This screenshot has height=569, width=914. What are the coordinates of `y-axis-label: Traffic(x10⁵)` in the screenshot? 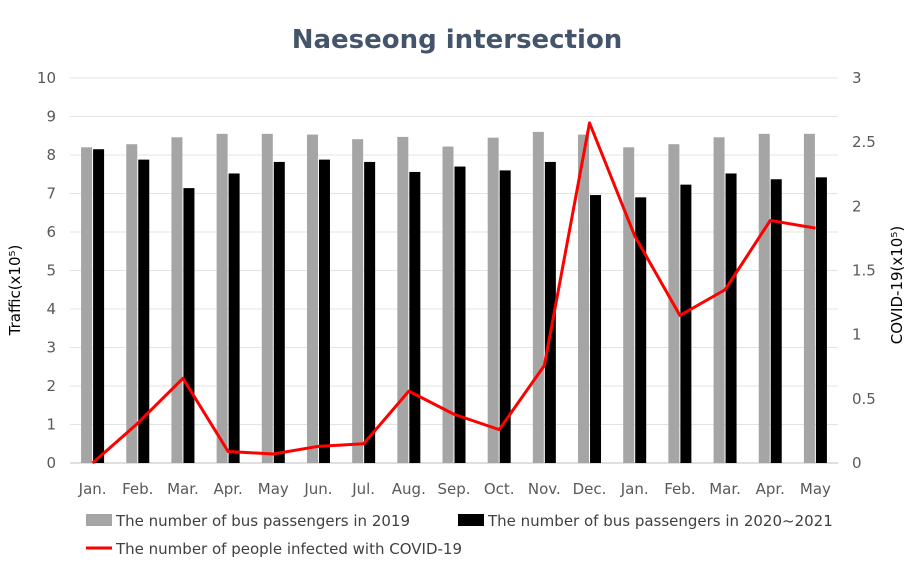 It's located at (15, 291).